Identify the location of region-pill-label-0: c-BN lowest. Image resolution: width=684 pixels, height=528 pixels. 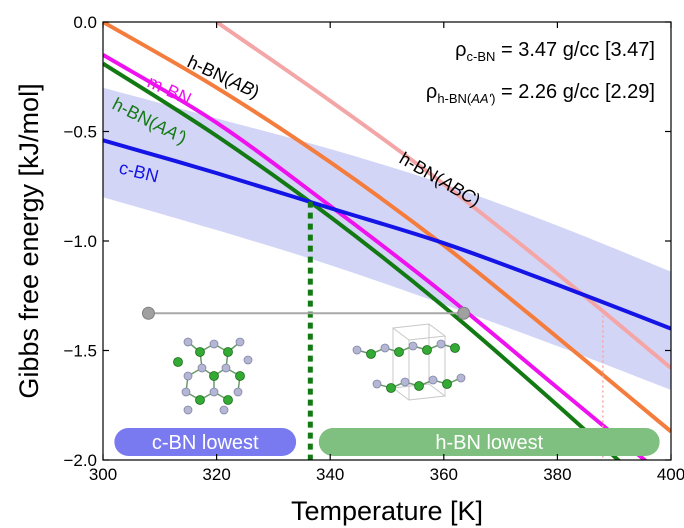
(205, 443).